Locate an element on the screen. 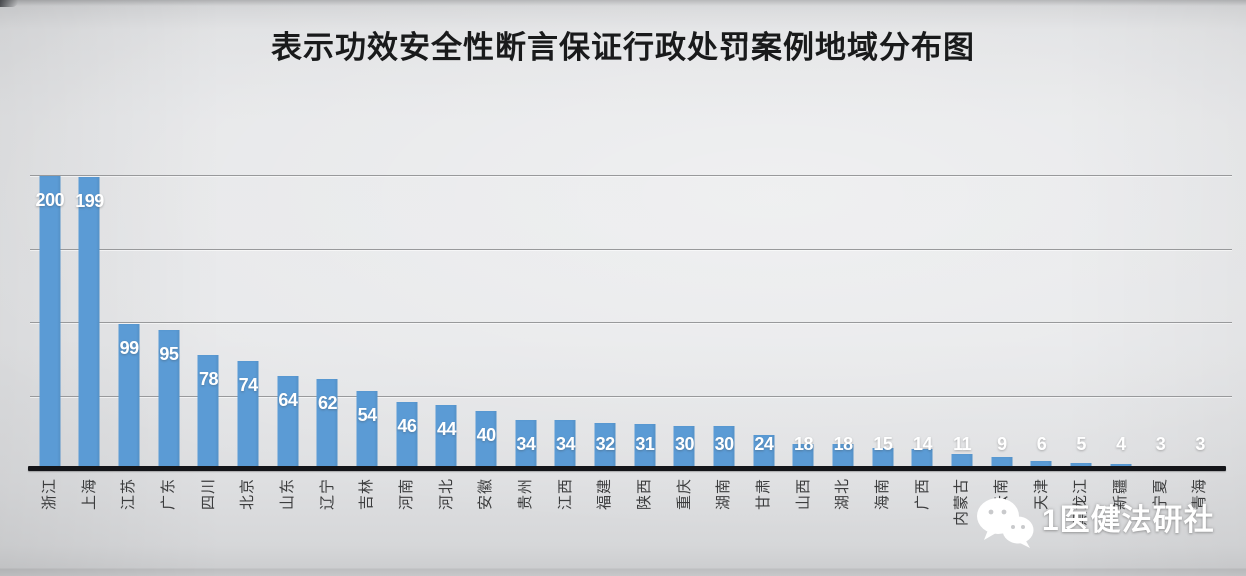  bar-slot-宁夏: 3 is located at coordinates (1161, 235).